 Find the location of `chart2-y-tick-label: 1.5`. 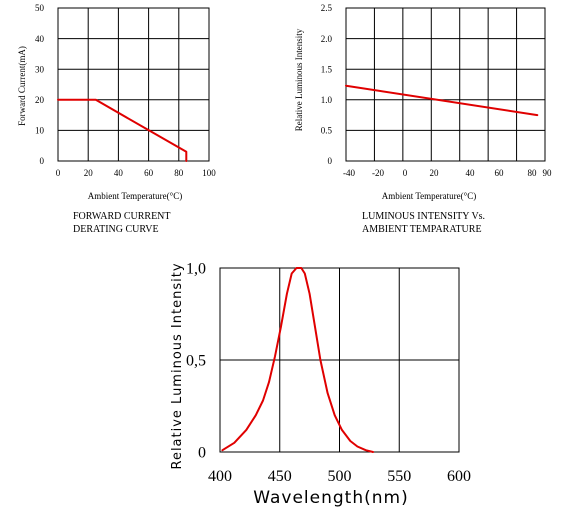

chart2-y-tick-label: 1.5 is located at coordinates (327, 69).